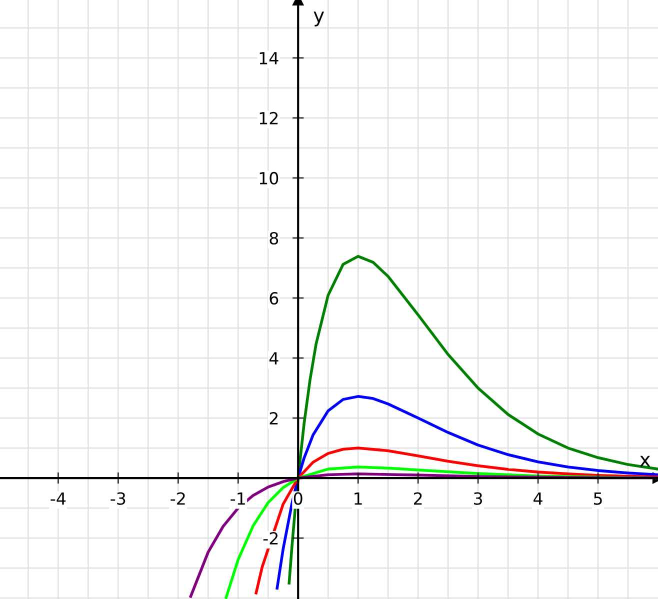 The height and width of the screenshot is (599, 658). Describe the element at coordinates (598, 498) in the screenshot. I see `x-tick-label: 5` at that location.